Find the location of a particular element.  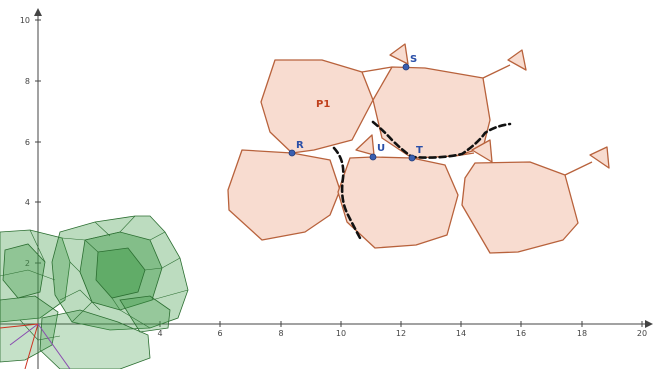

point-label-r: R is located at coordinates (300, 145).